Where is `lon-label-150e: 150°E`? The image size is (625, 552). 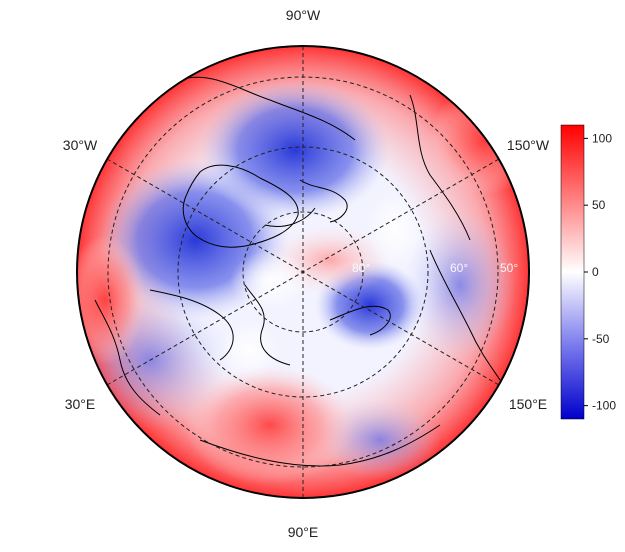 lon-label-150e: 150°E is located at coordinates (528, 404).